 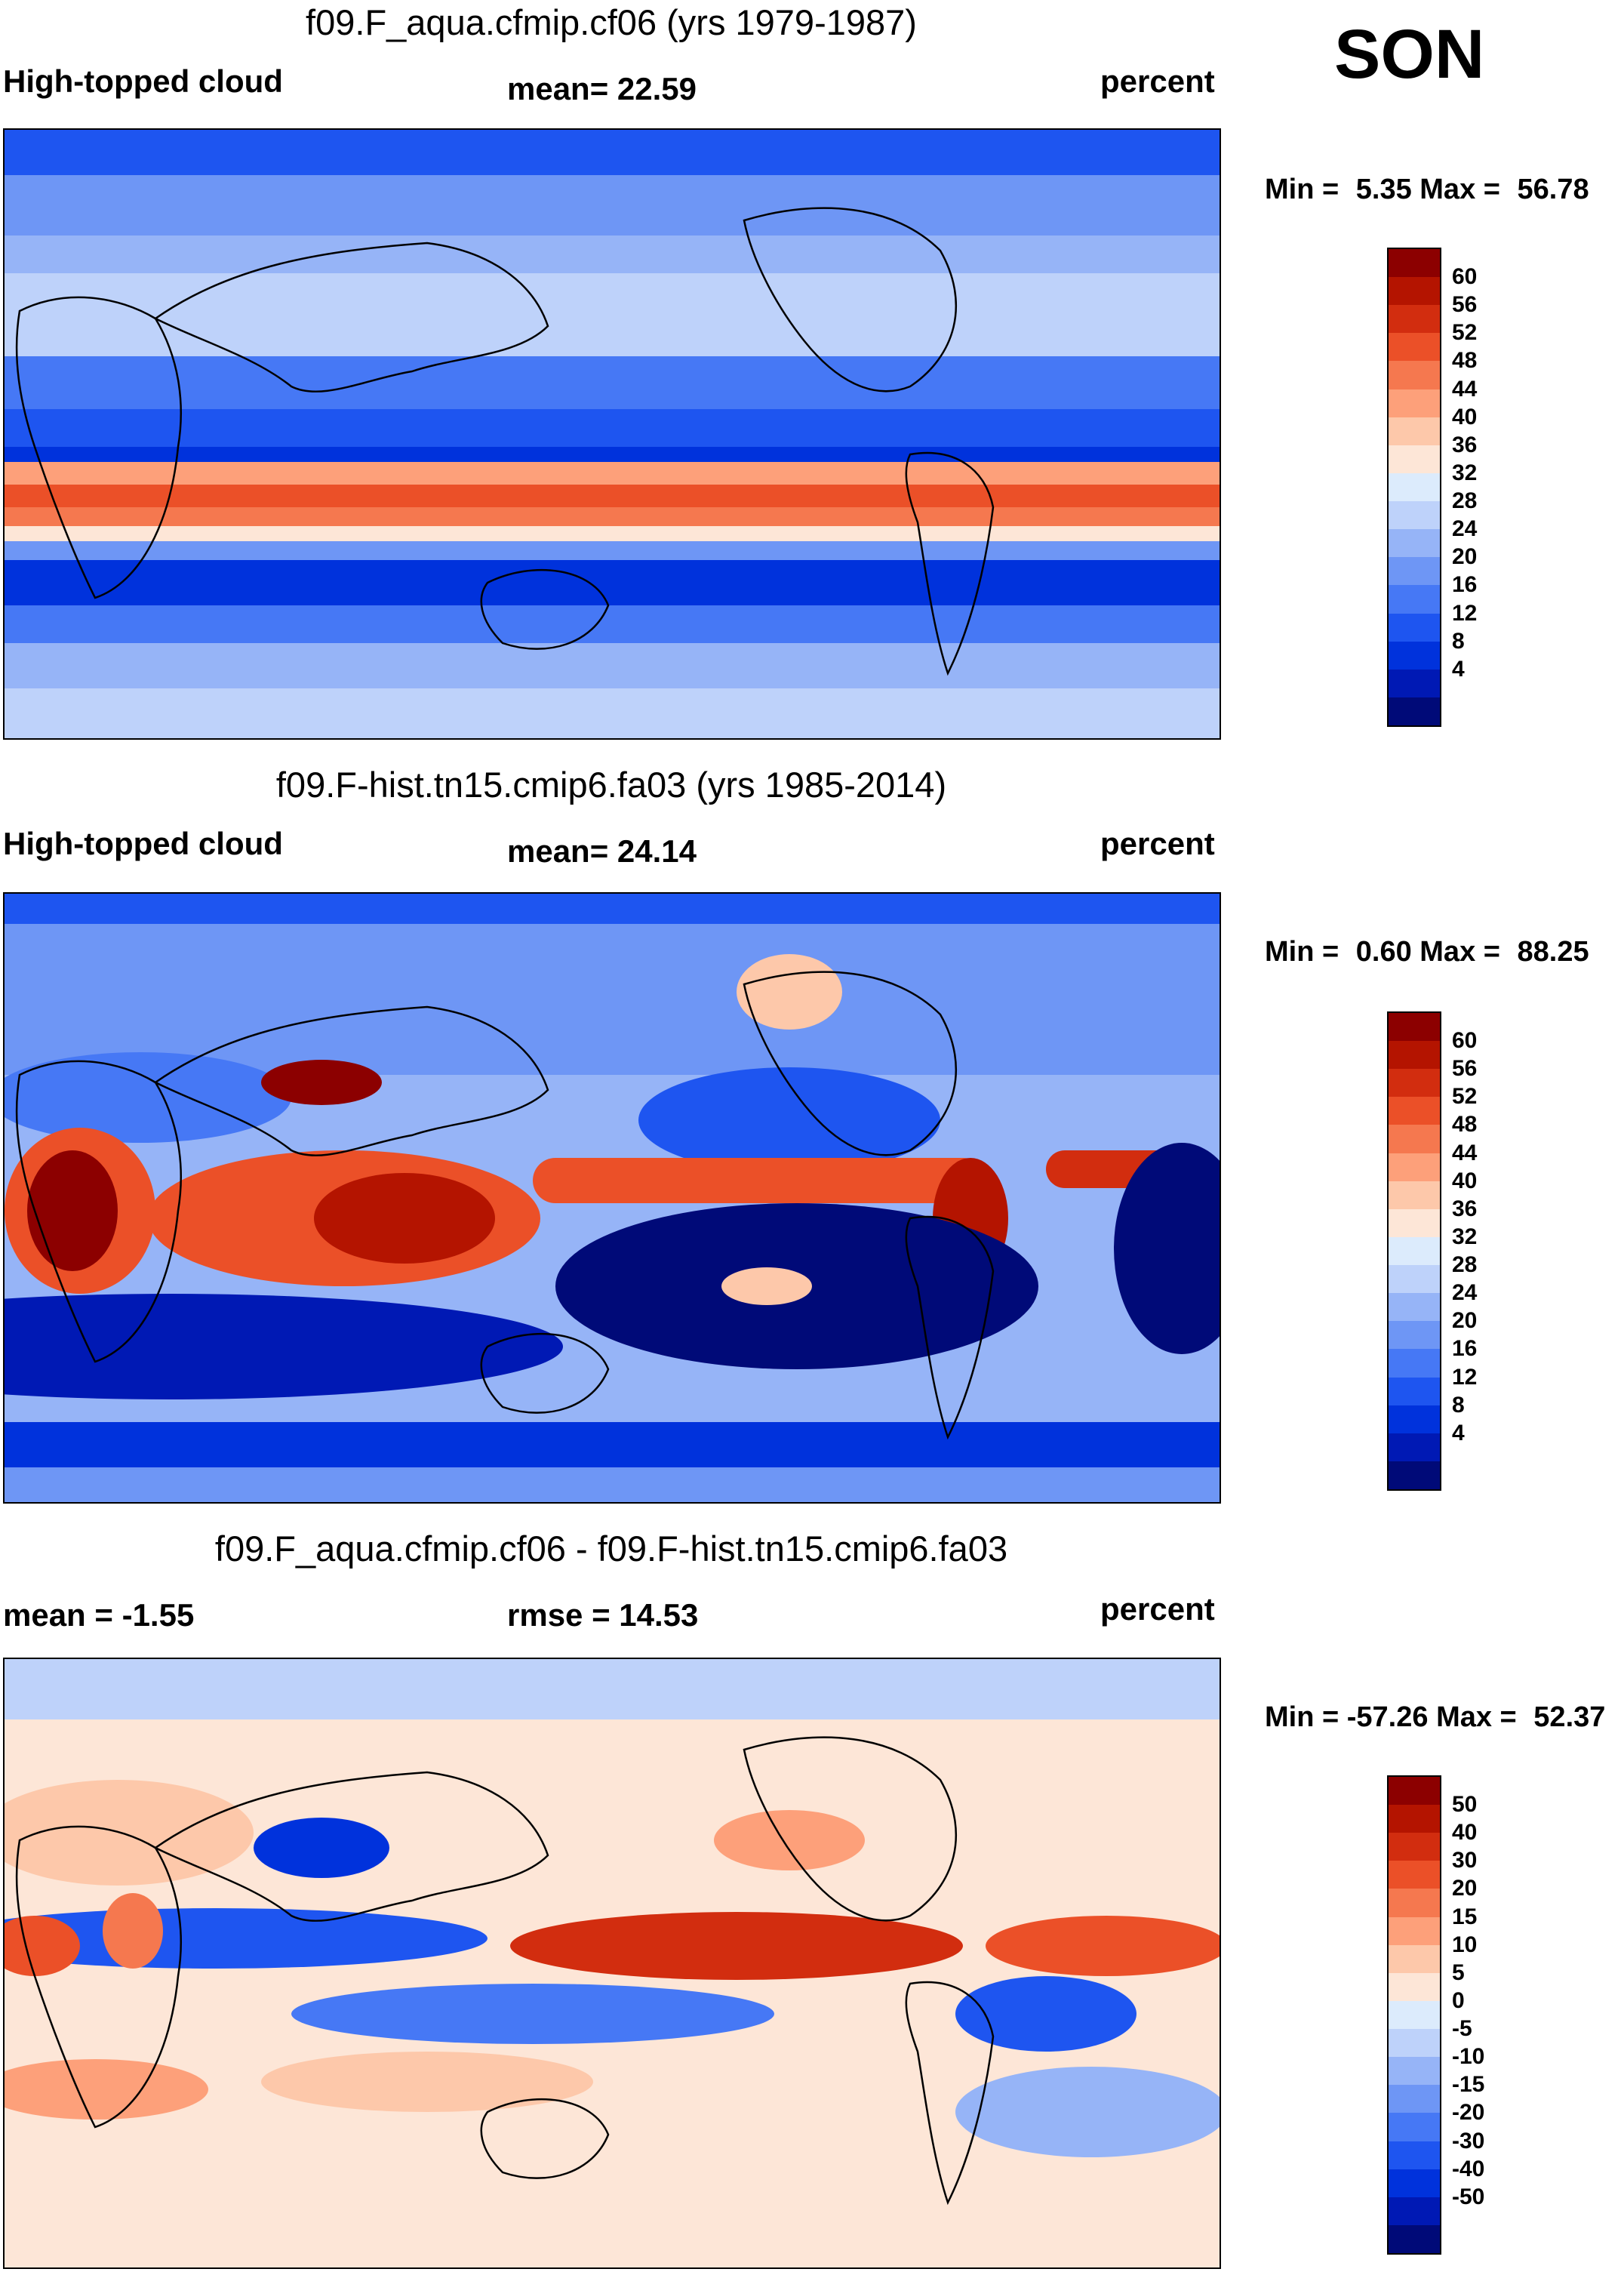 I want to click on panel-1-variable-label: High-topped cloud, so click(x=143, y=81).